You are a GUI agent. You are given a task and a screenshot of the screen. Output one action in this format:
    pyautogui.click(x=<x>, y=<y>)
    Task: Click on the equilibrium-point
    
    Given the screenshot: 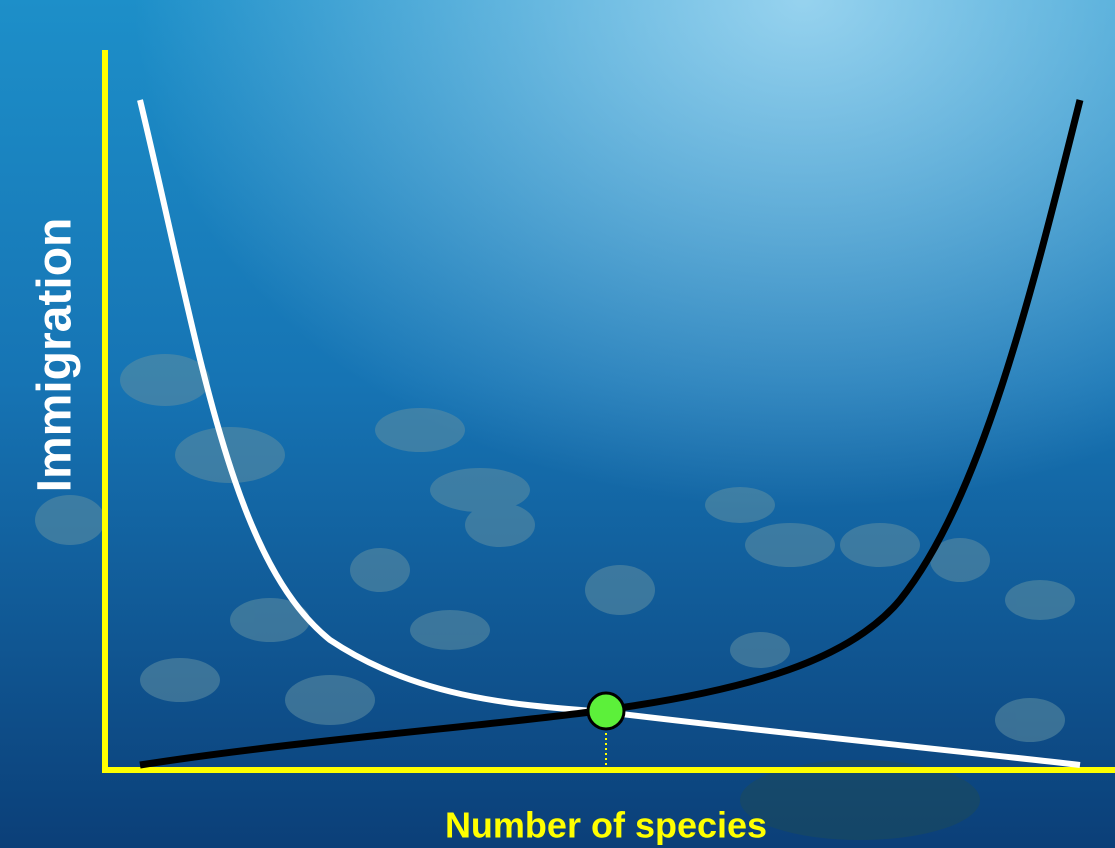 What is the action you would take?
    pyautogui.click(x=606, y=711)
    